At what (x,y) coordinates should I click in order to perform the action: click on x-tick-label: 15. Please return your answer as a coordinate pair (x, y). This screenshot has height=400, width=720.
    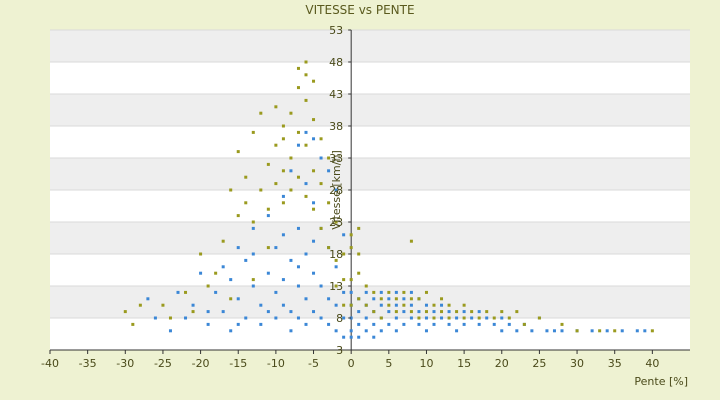
    Looking at the image, I should click on (464, 363).